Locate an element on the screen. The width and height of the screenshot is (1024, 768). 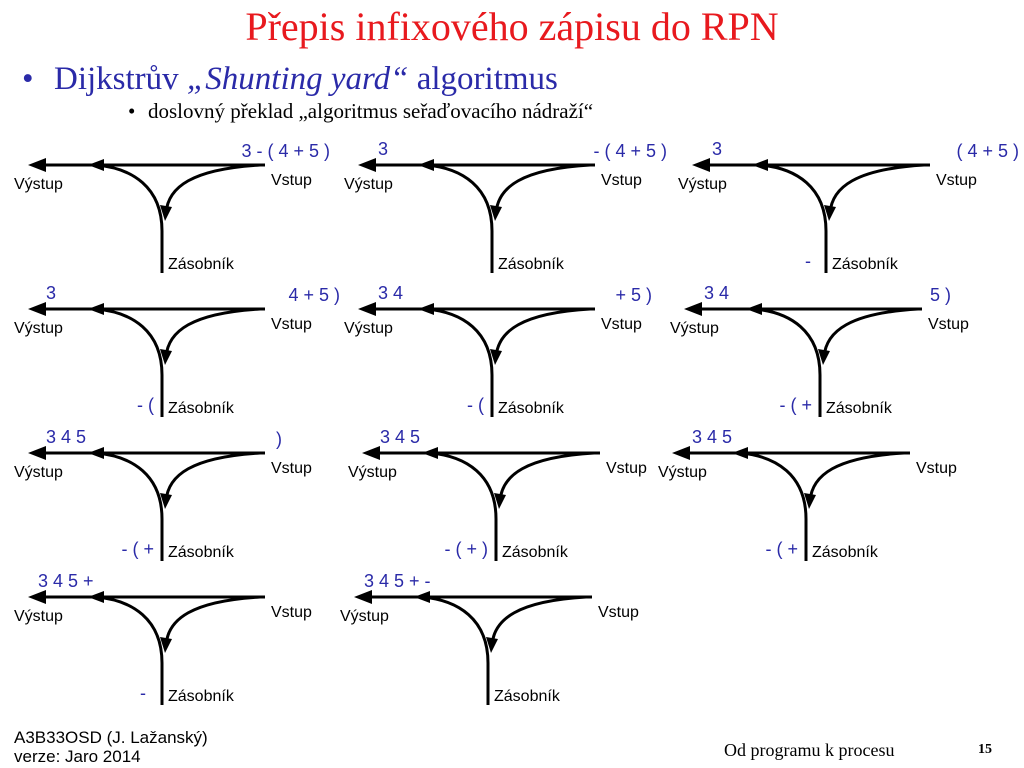
stack-tokens: - is located at coordinates (808, 261).